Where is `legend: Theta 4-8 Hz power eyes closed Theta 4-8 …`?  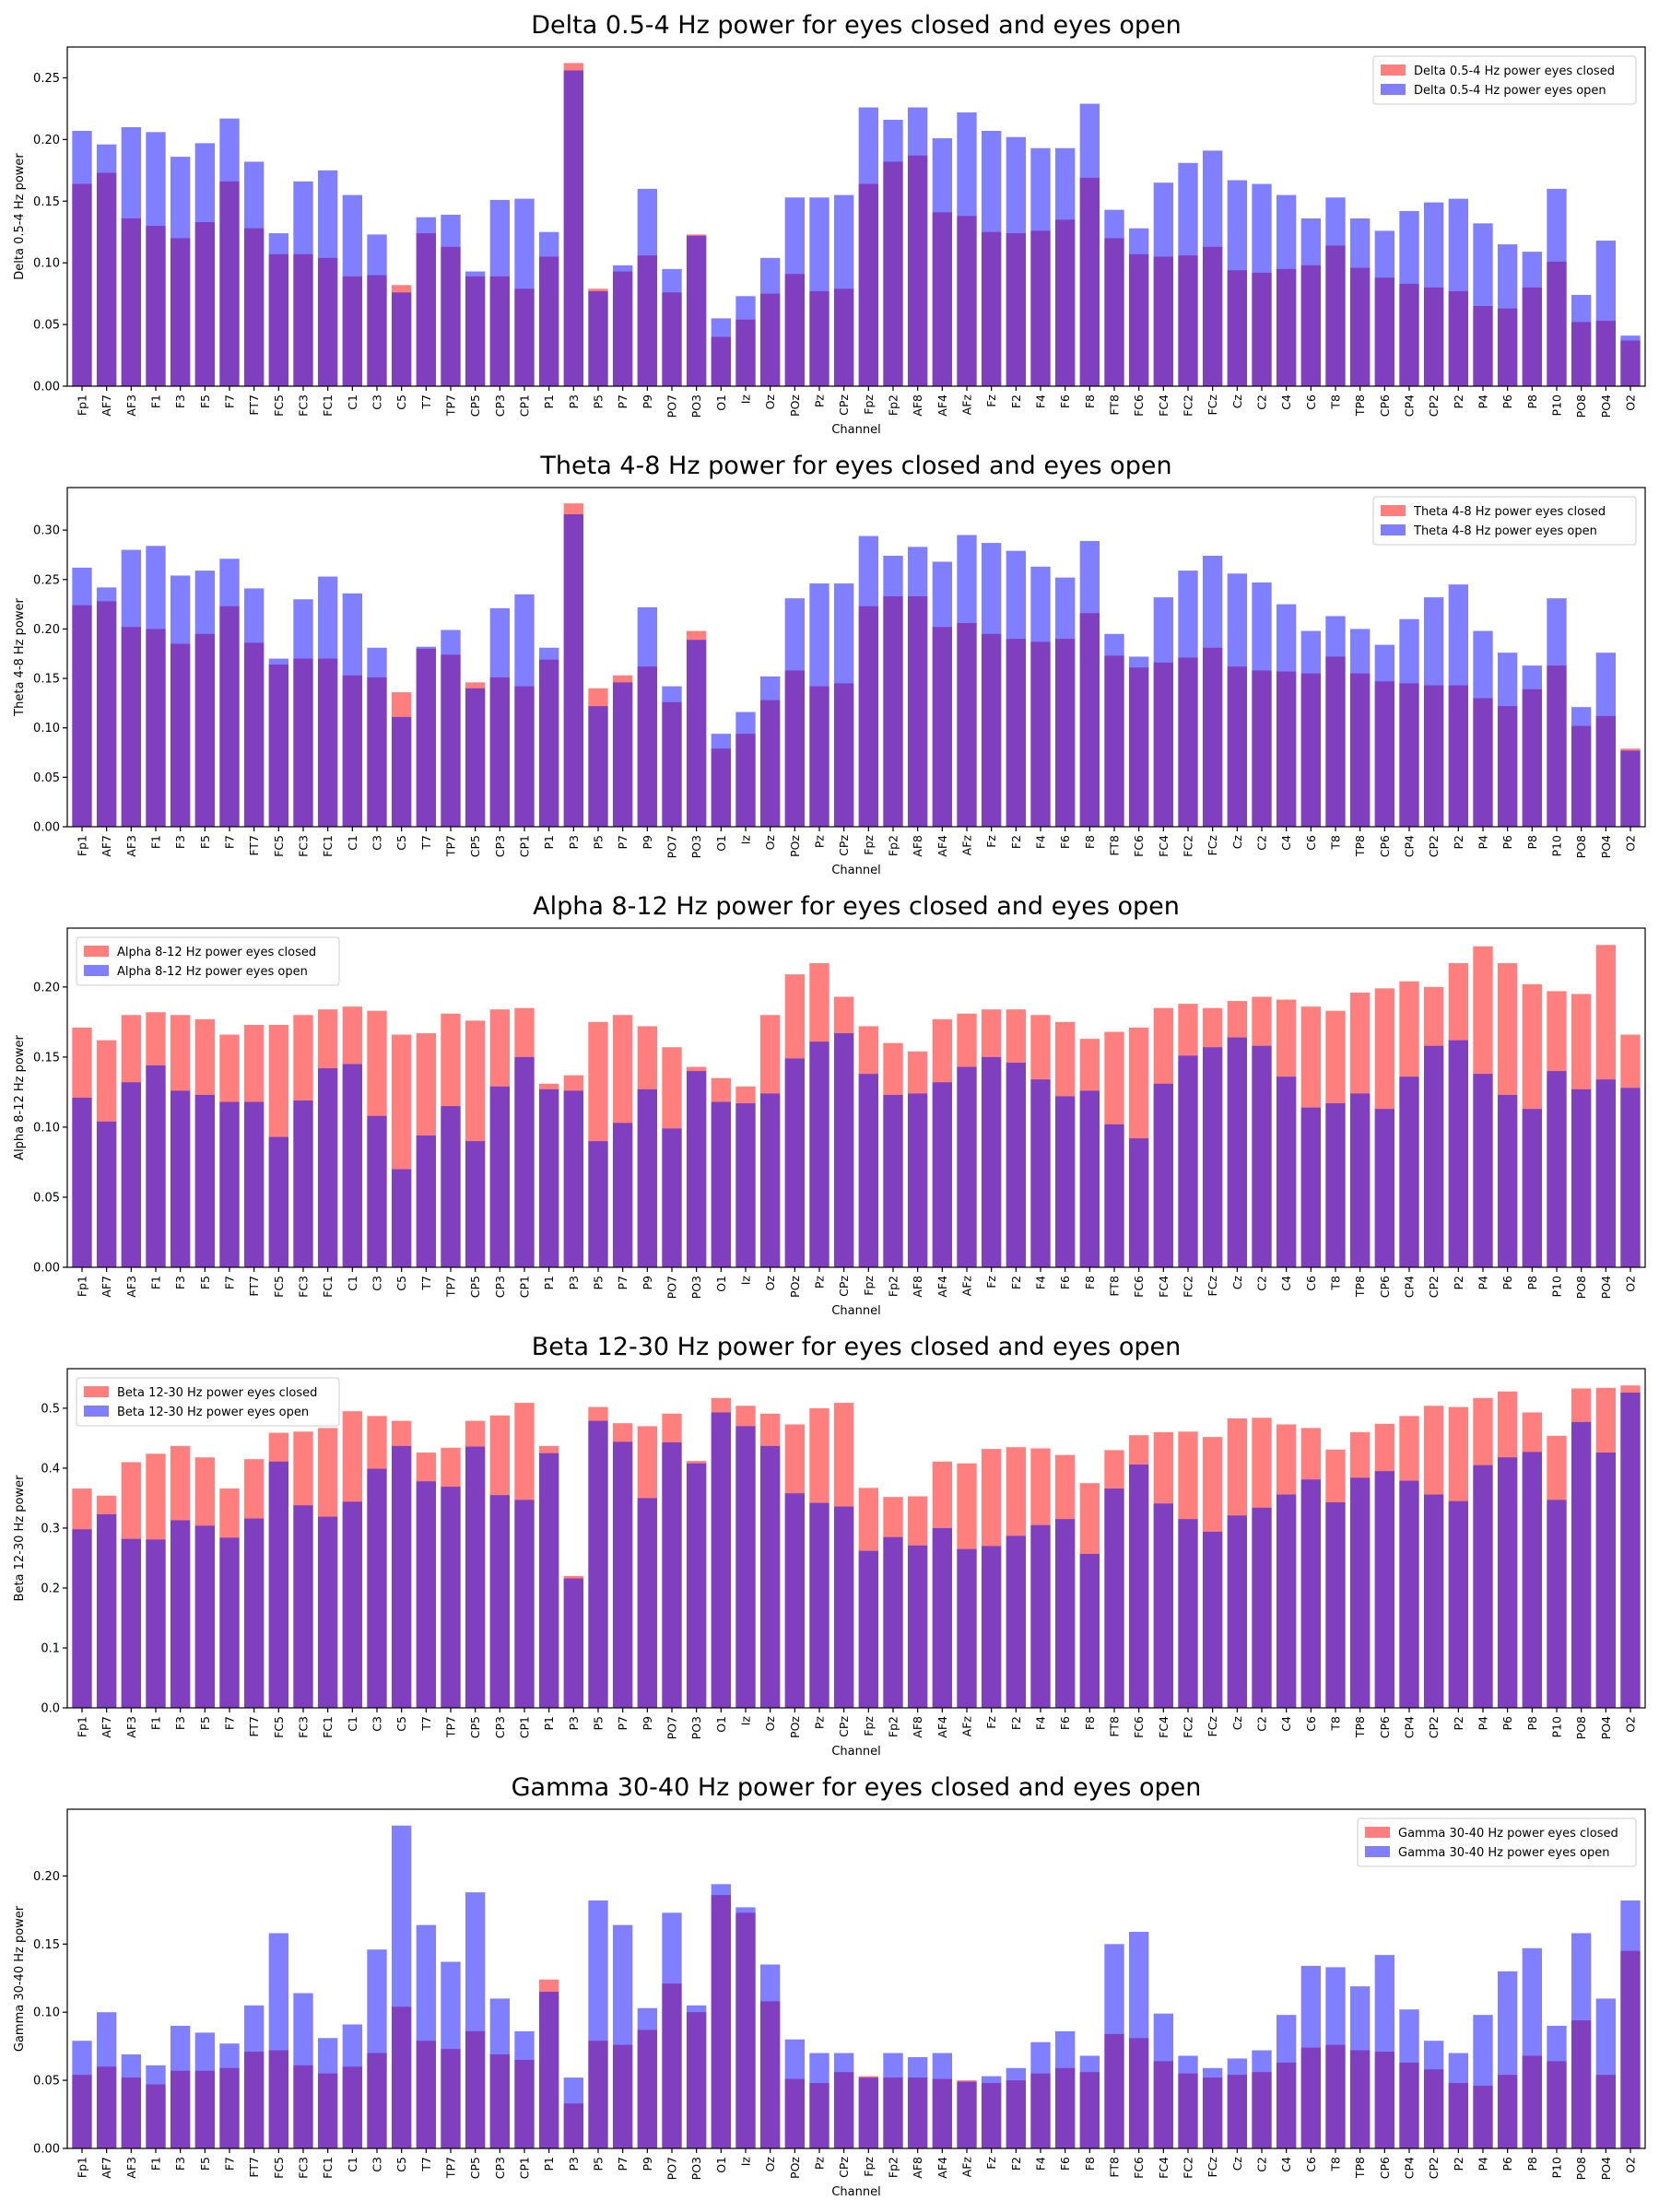 legend: Theta 4-8 Hz power eyes closed Theta 4-8 … is located at coordinates (1504, 521).